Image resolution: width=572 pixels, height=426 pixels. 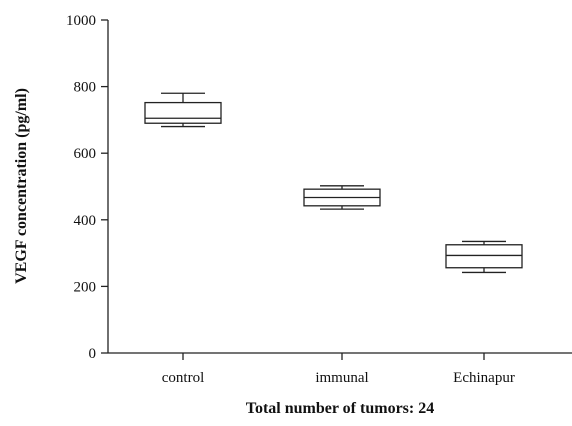 What do you see at coordinates (484, 378) in the screenshot?
I see `x-tick-label: Echinapur` at bounding box center [484, 378].